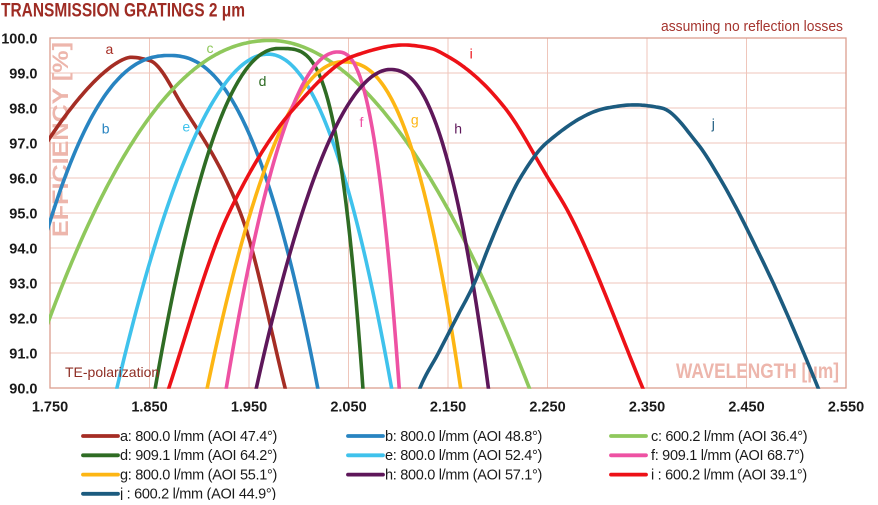  Describe the element at coordinates (23, 144) in the screenshot. I see `svg-text: 97.0` at that location.